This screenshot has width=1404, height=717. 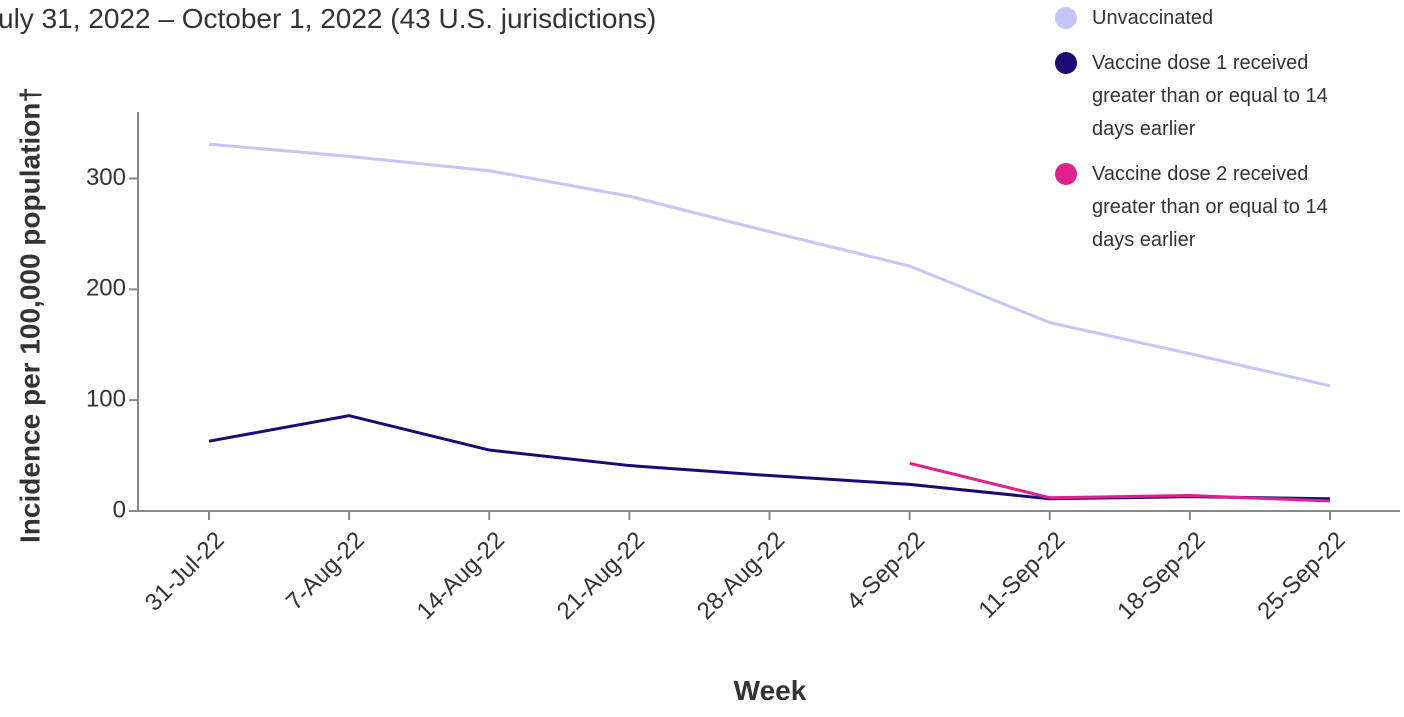 I want to click on y-tick-label: 200, so click(x=106, y=288).